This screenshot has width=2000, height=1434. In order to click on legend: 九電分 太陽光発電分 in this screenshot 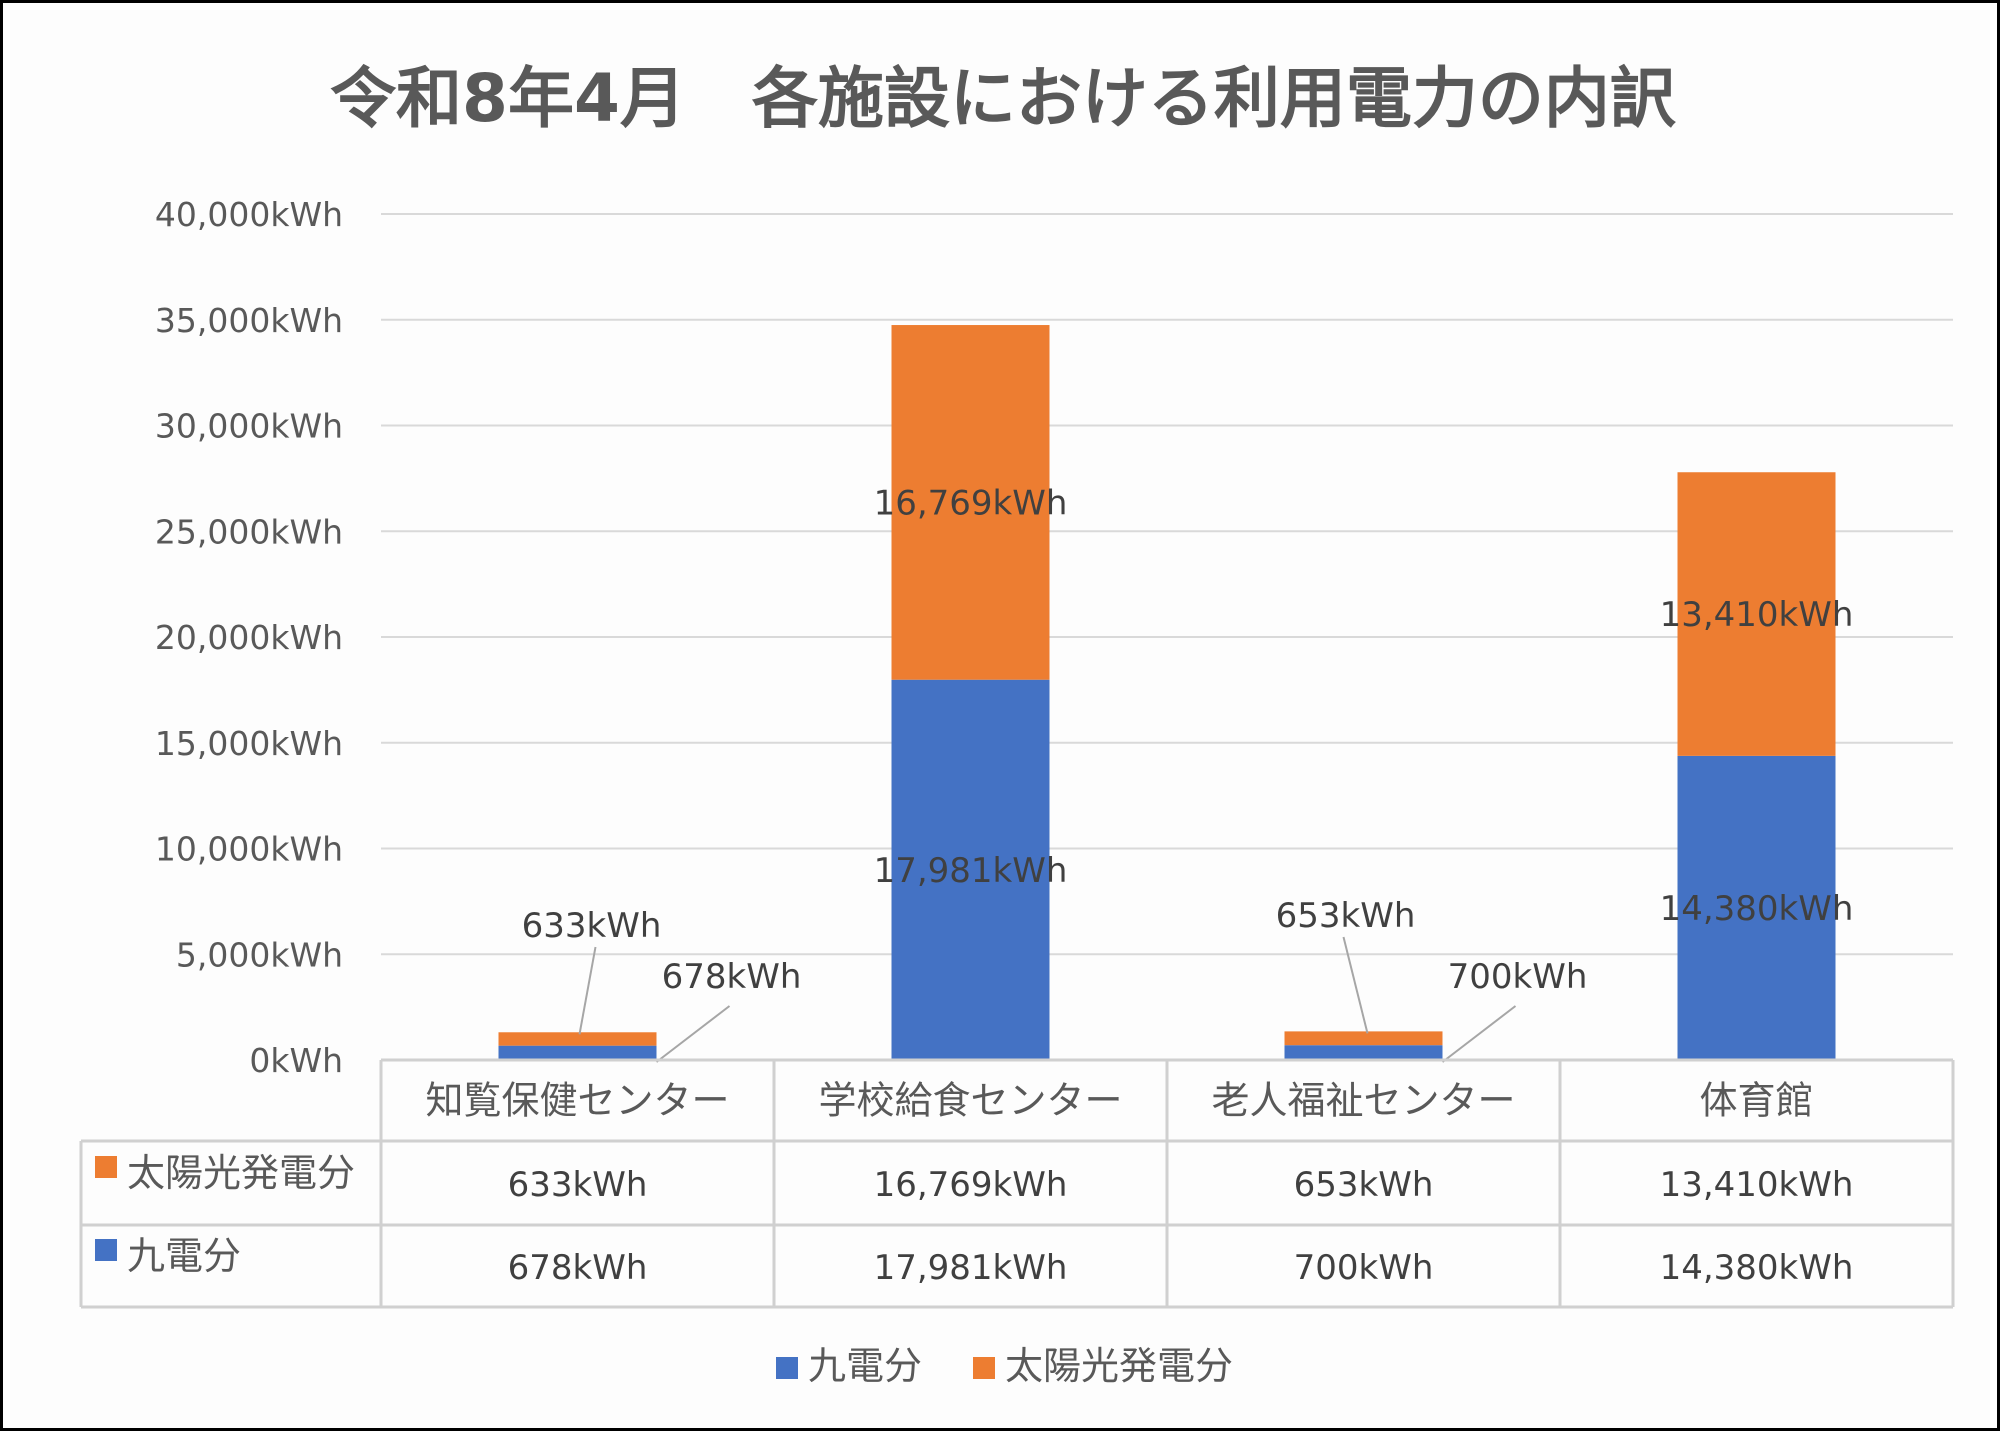, I will do `click(1004, 1366)`.